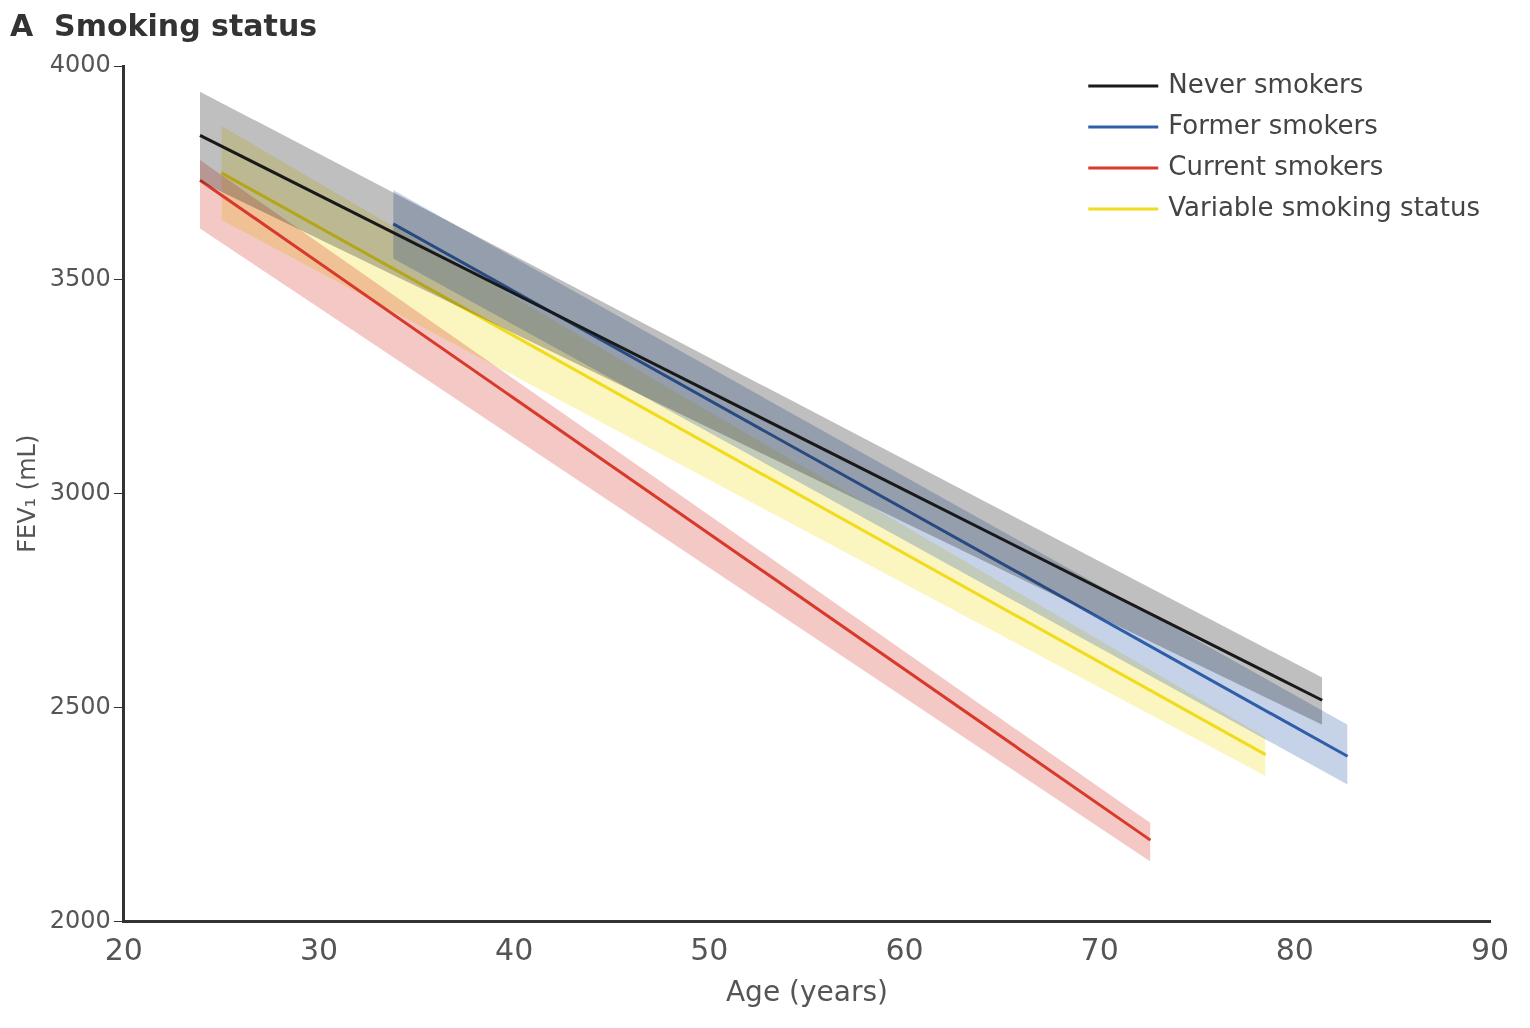 This screenshot has height=1028, width=1530. What do you see at coordinates (164, 25) in the screenshot?
I see `chart-title: A Smoking status` at bounding box center [164, 25].